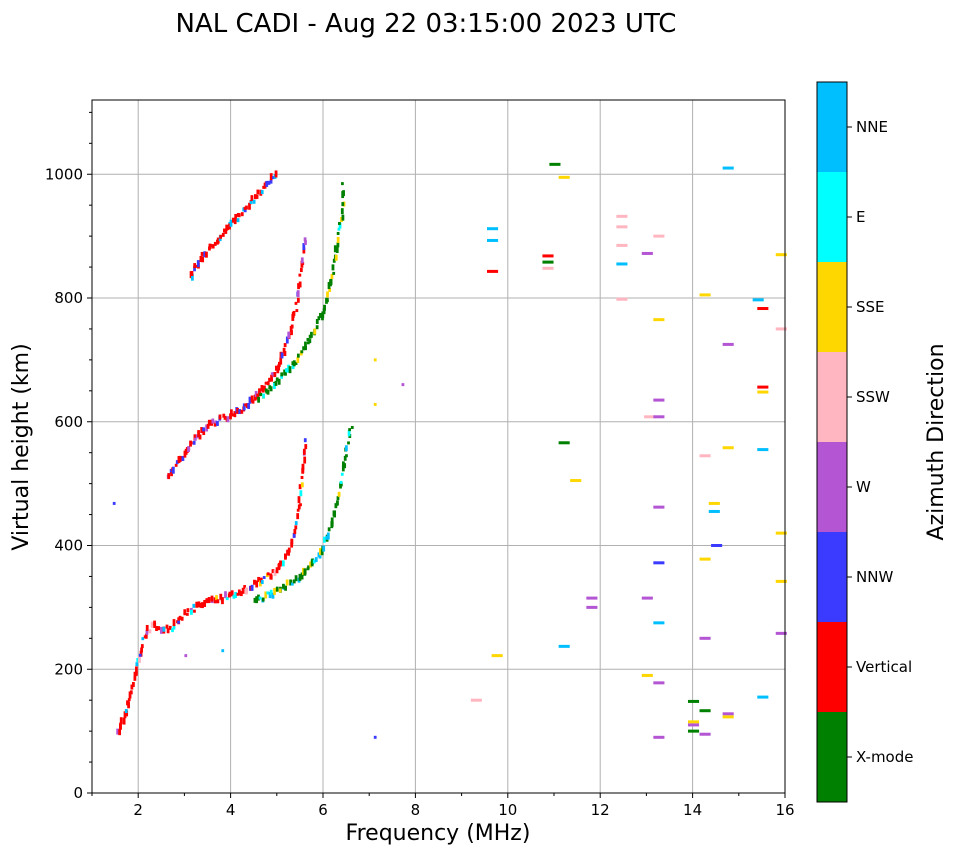 This screenshot has height=857, width=958. I want to click on x-tick-label: 16, so click(784, 810).